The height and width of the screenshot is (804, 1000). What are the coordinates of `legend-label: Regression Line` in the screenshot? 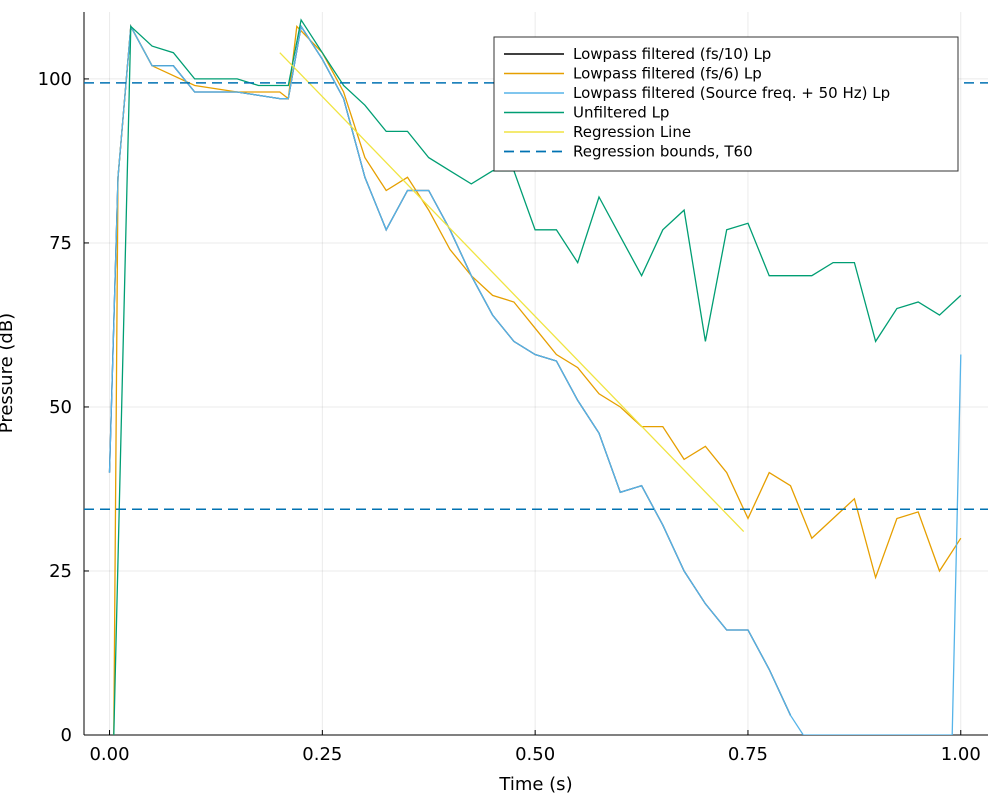 It's located at (632, 132).